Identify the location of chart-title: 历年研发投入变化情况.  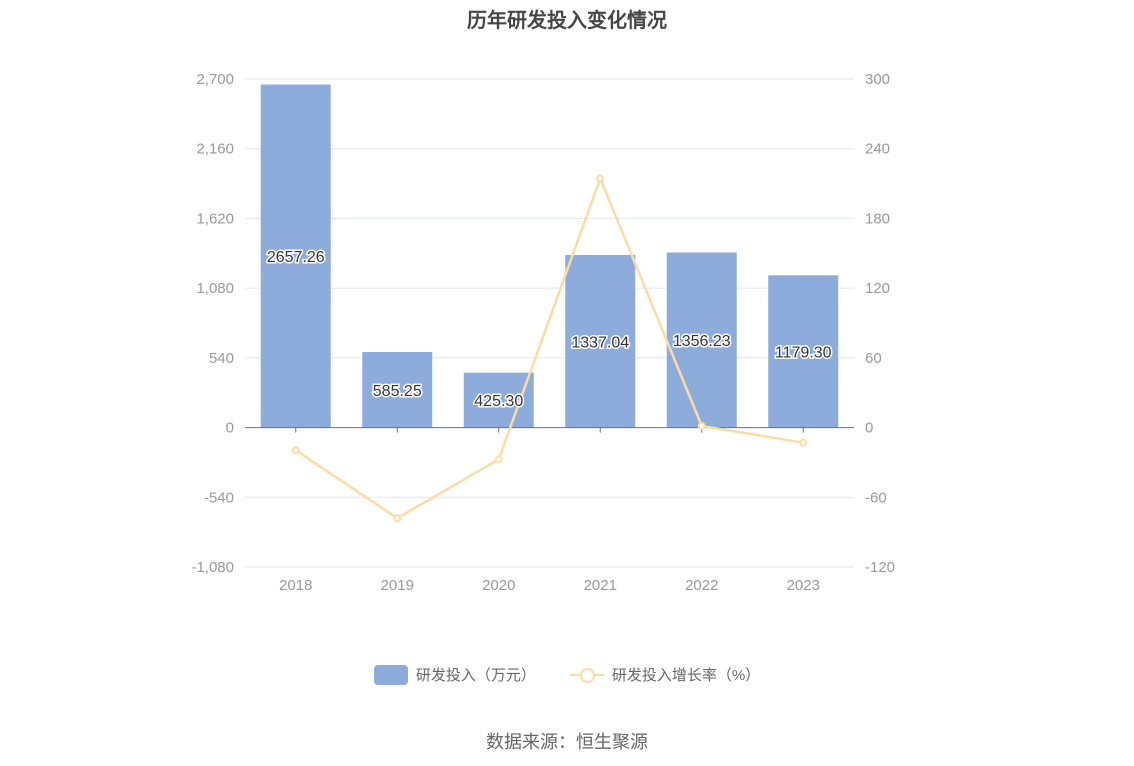
(567, 21).